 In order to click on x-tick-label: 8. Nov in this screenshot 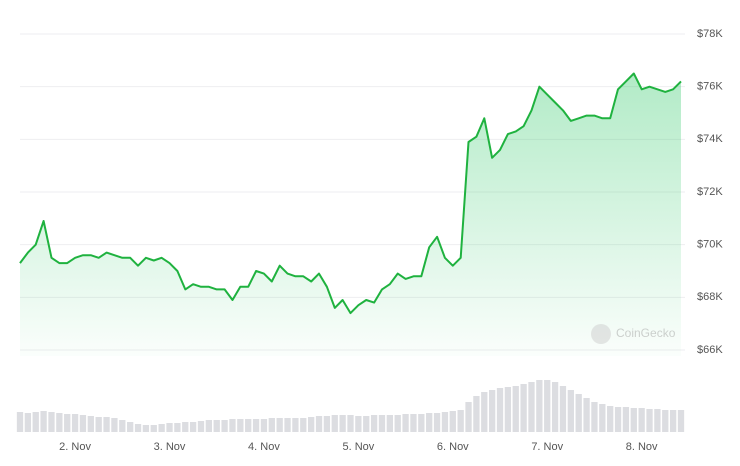, I will do `click(642, 447)`.